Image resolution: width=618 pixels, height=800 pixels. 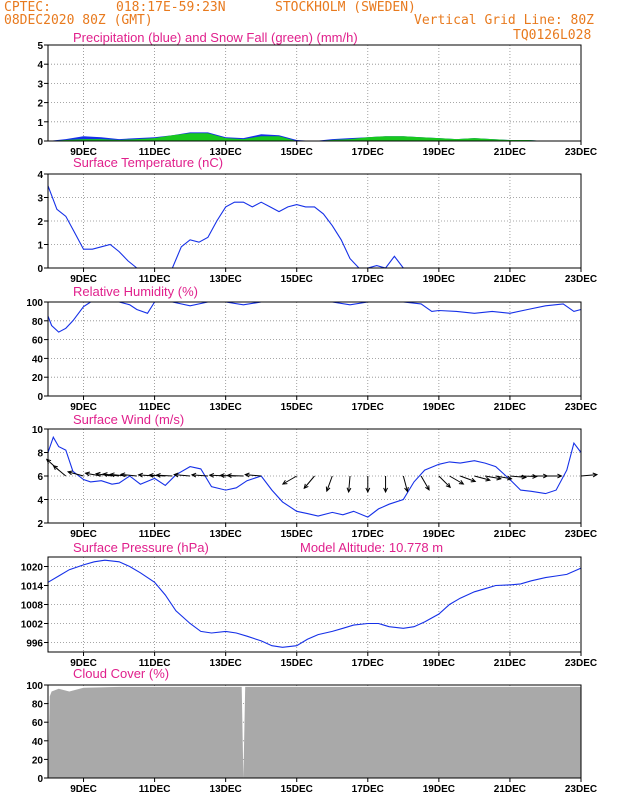 I want to click on temp-xtick-label: 19DEC, so click(x=439, y=279).